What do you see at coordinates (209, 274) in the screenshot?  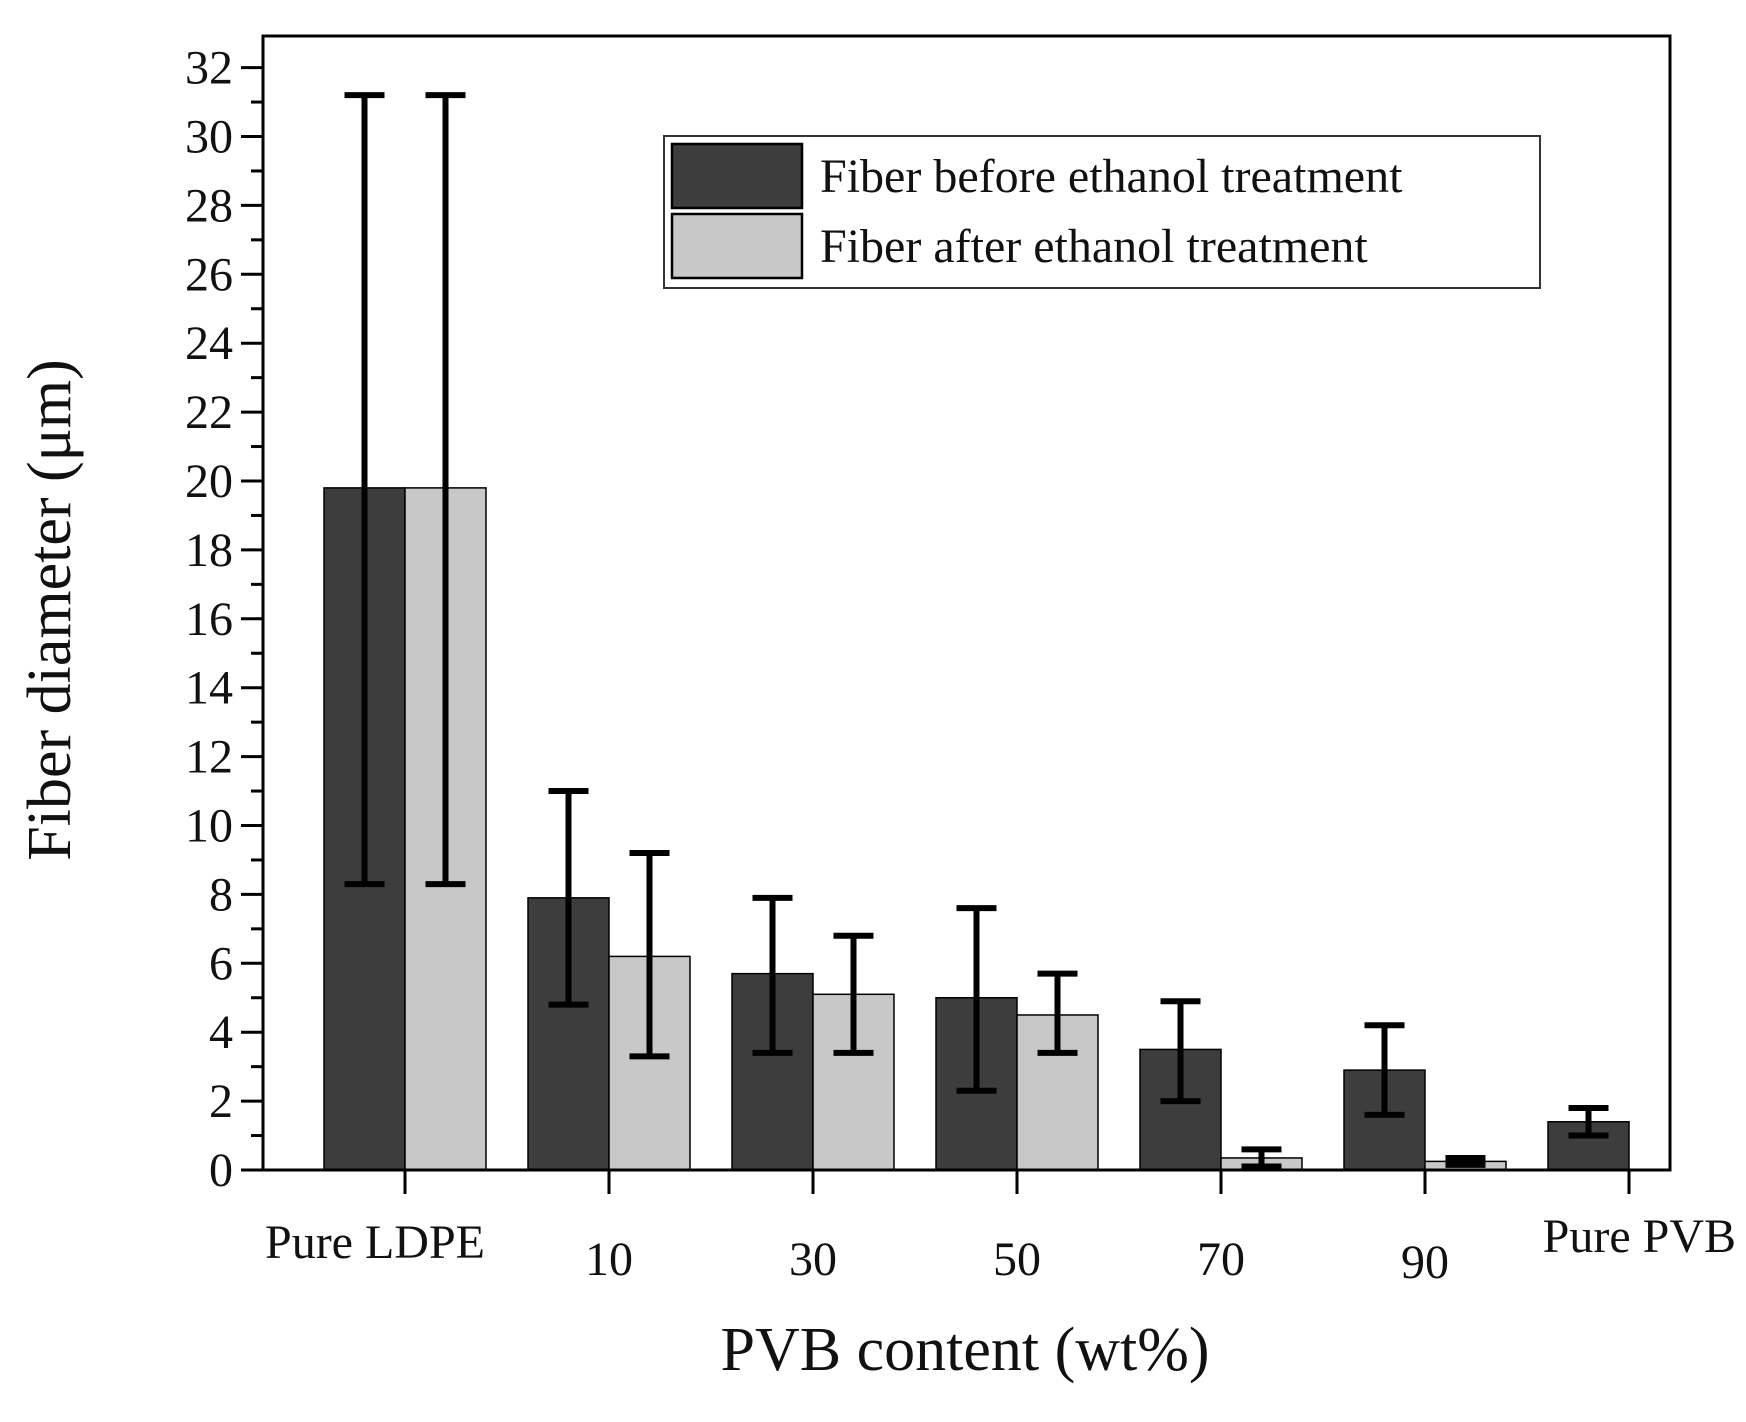 I see `y-tick-label: 26` at bounding box center [209, 274].